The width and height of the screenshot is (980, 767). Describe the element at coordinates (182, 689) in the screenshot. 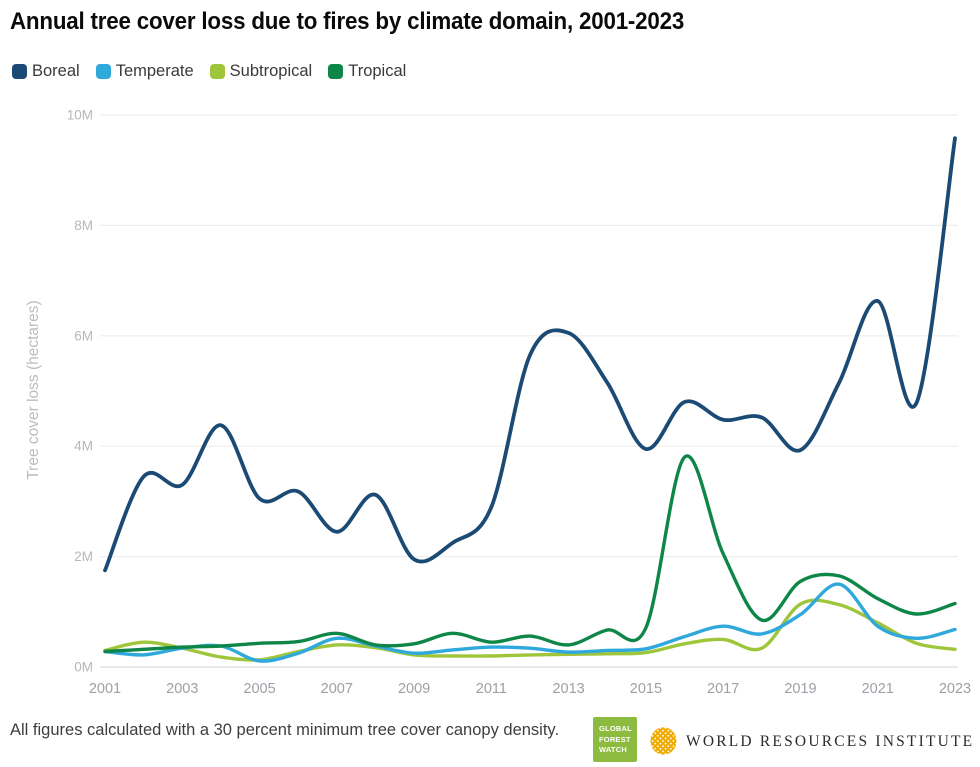

I see `x-axis-tick-label: 2003` at that location.